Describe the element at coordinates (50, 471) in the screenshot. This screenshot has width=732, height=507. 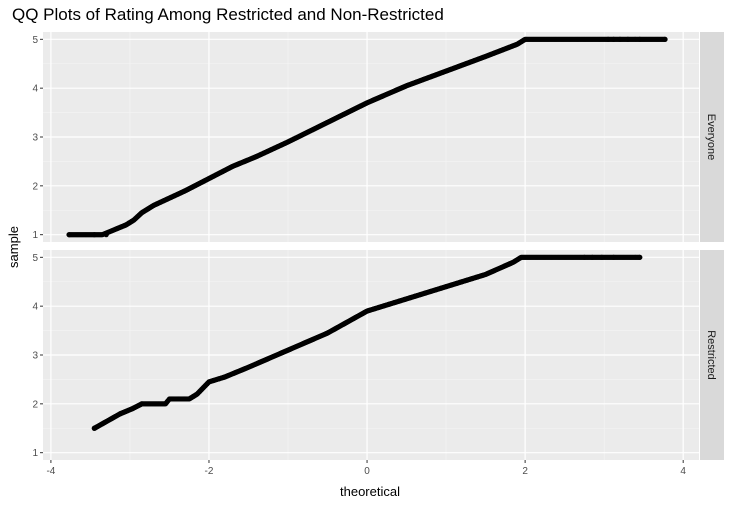
I see `x-tick-label: -4` at that location.